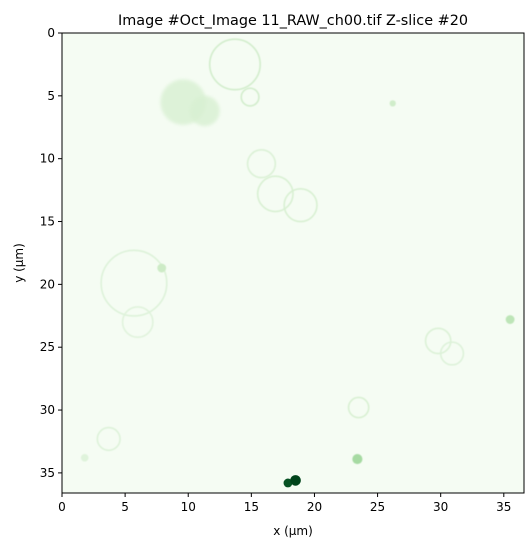  I want to click on y-tick-label: 20, so click(47, 284).